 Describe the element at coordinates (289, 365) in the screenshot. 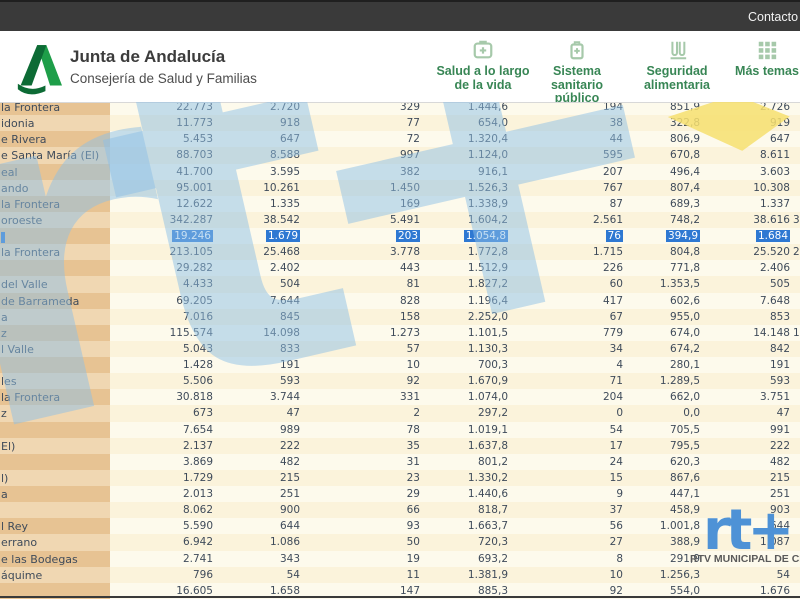

I see `cell-value-1: 191` at that location.